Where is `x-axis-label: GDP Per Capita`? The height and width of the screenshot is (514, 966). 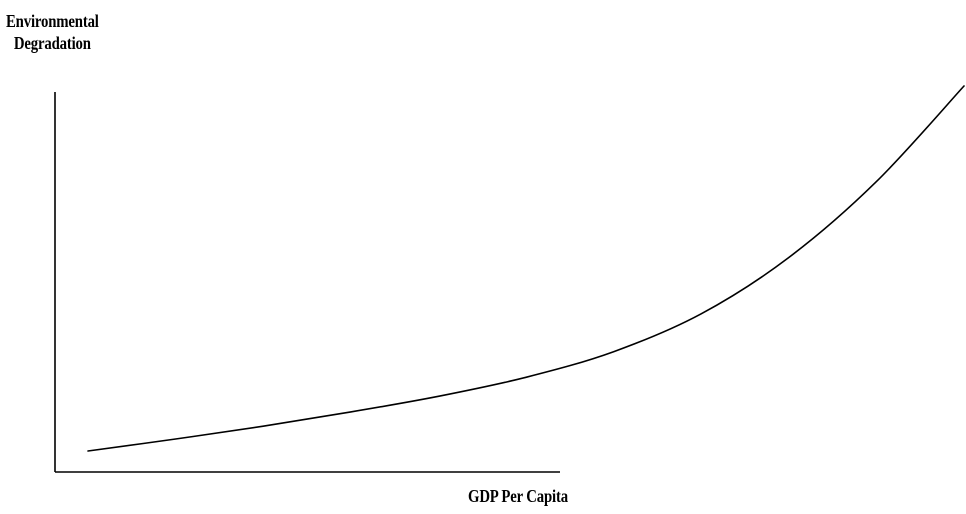
x-axis-label: GDP Per Capita is located at coordinates (518, 496).